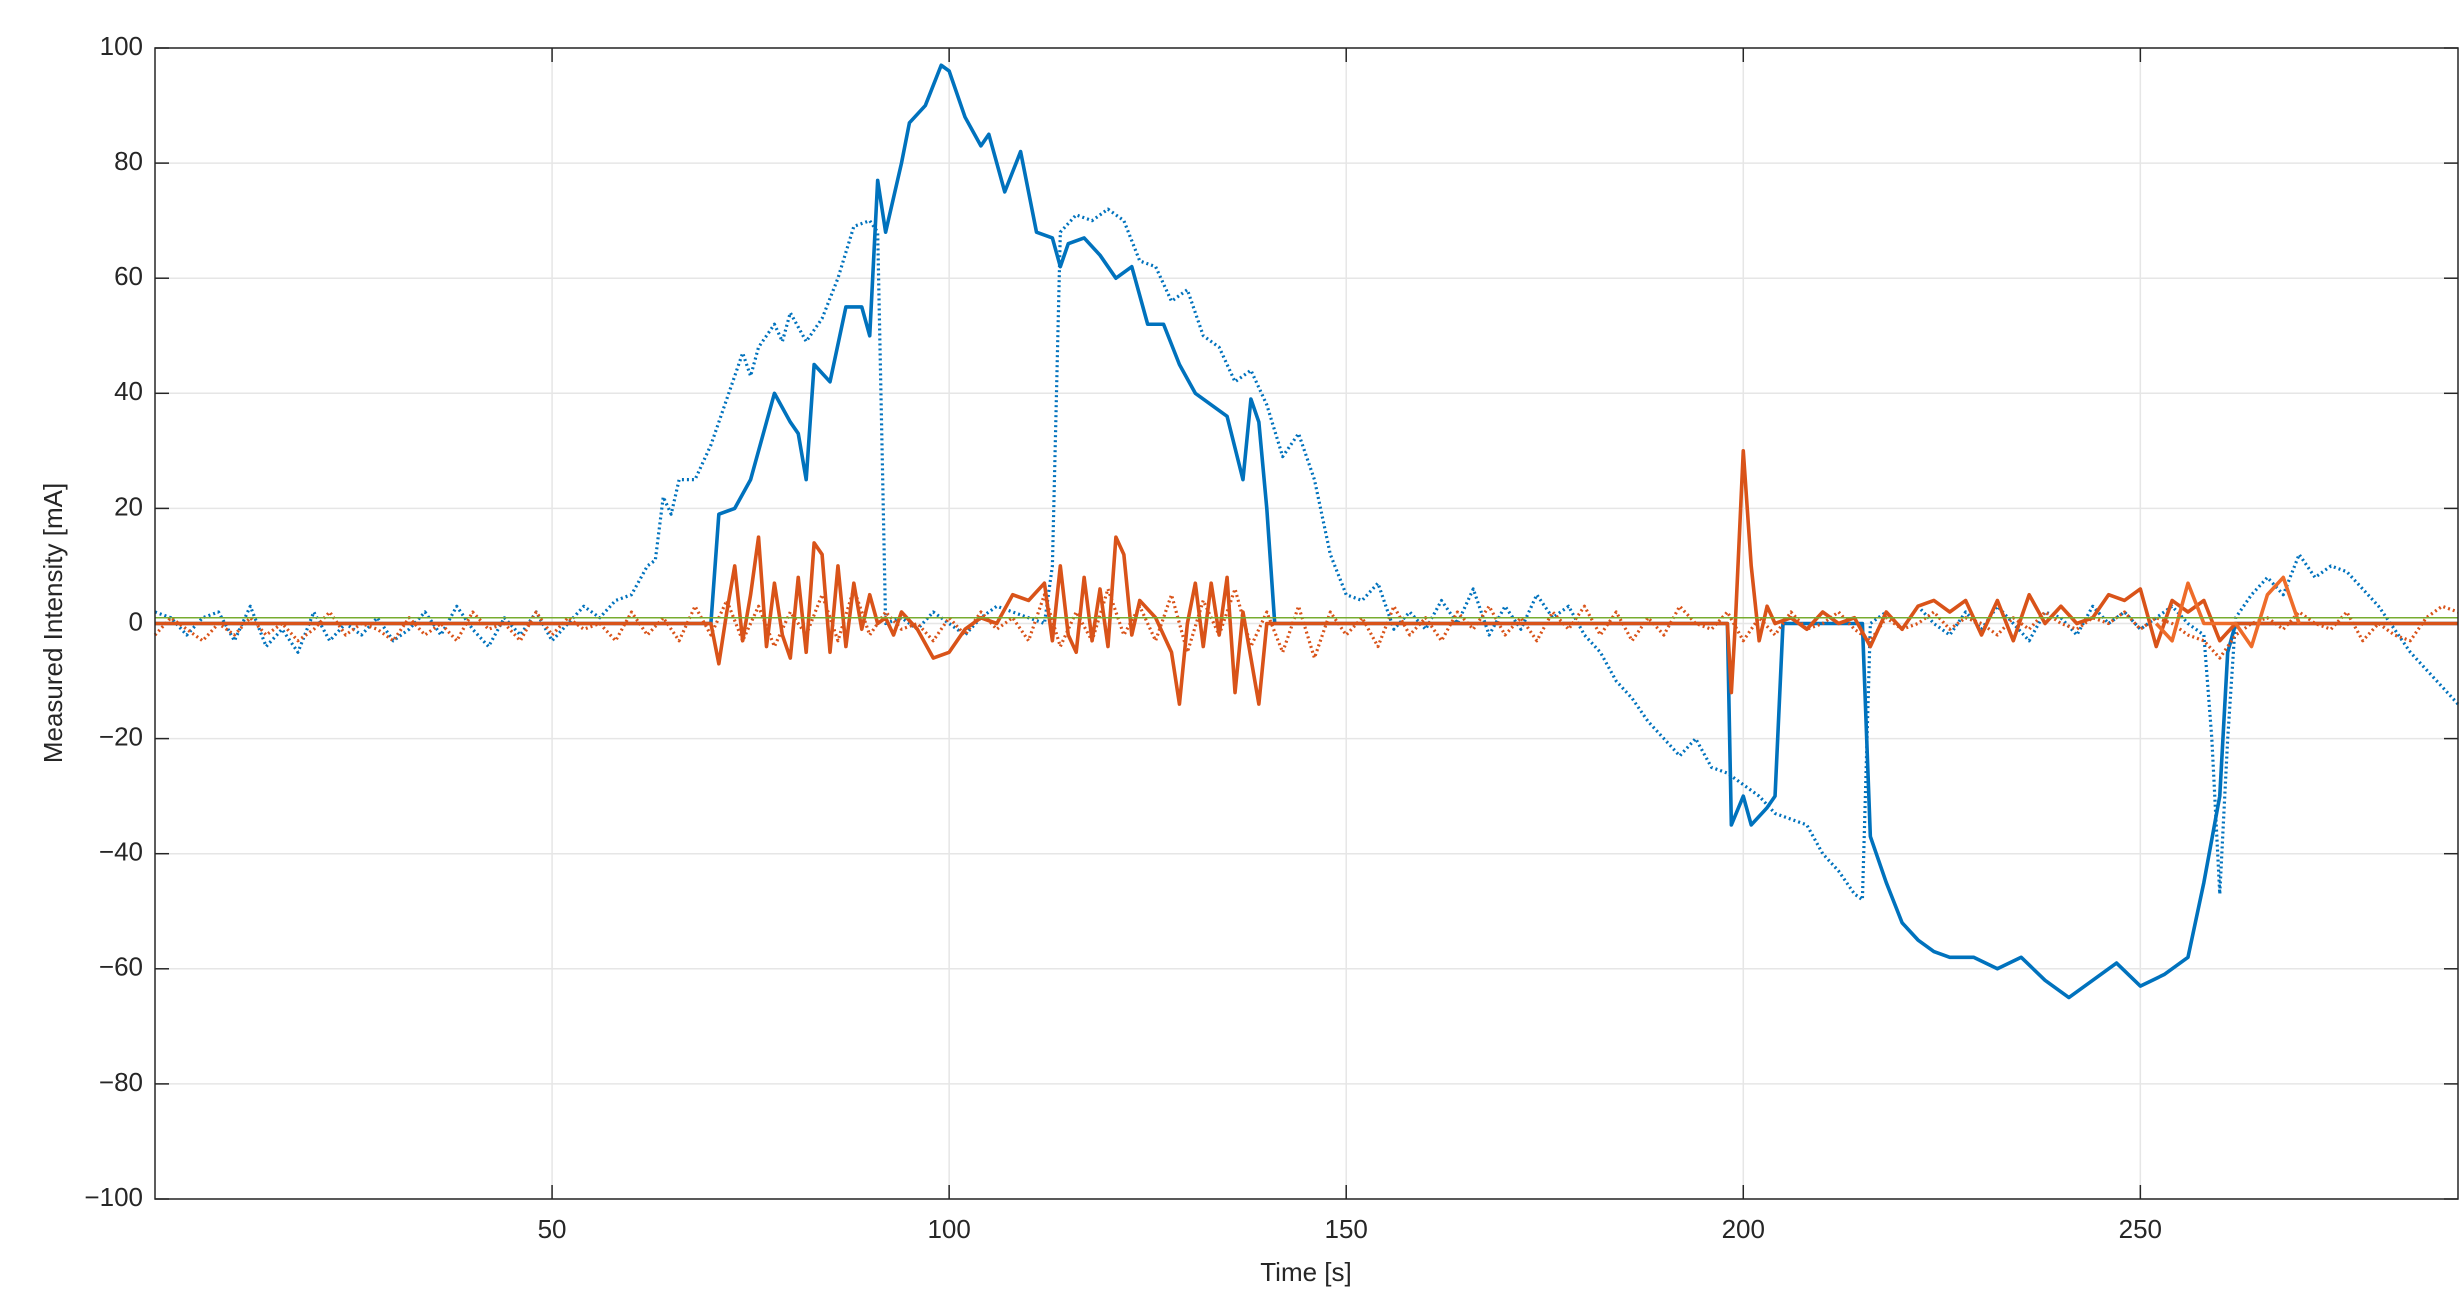  Describe the element at coordinates (128, 161) in the screenshot. I see `y-tick-label: 80` at that location.